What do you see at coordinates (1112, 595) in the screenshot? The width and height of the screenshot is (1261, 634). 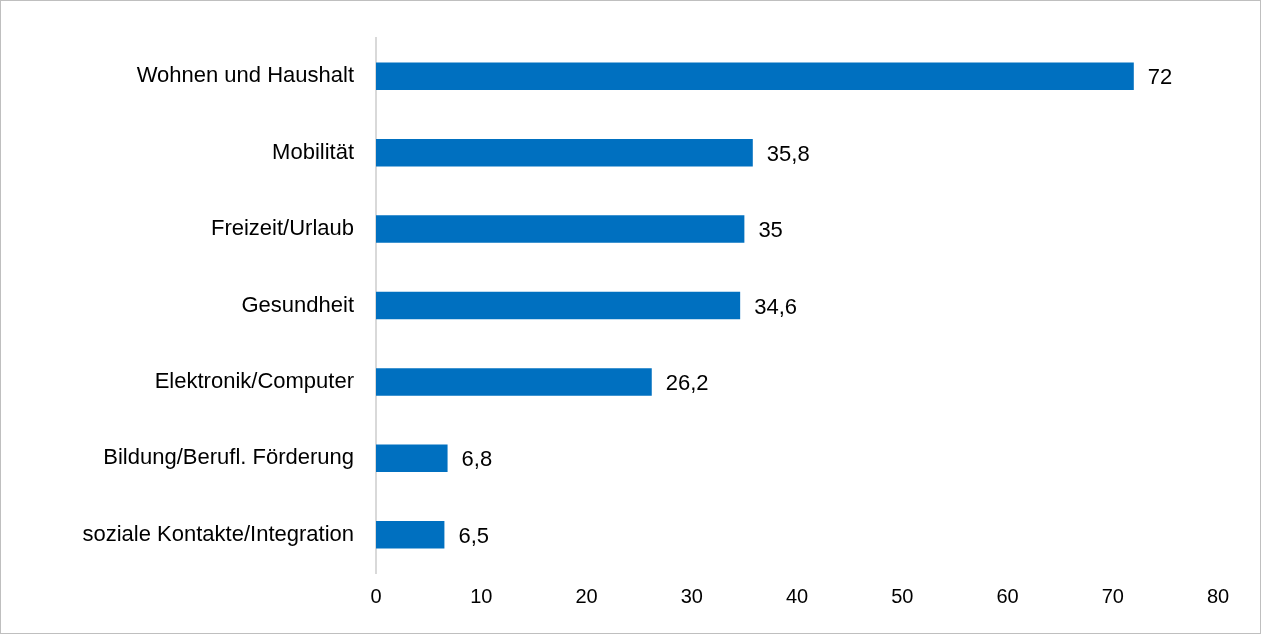 I see `x-tick-label: 70` at bounding box center [1112, 595].